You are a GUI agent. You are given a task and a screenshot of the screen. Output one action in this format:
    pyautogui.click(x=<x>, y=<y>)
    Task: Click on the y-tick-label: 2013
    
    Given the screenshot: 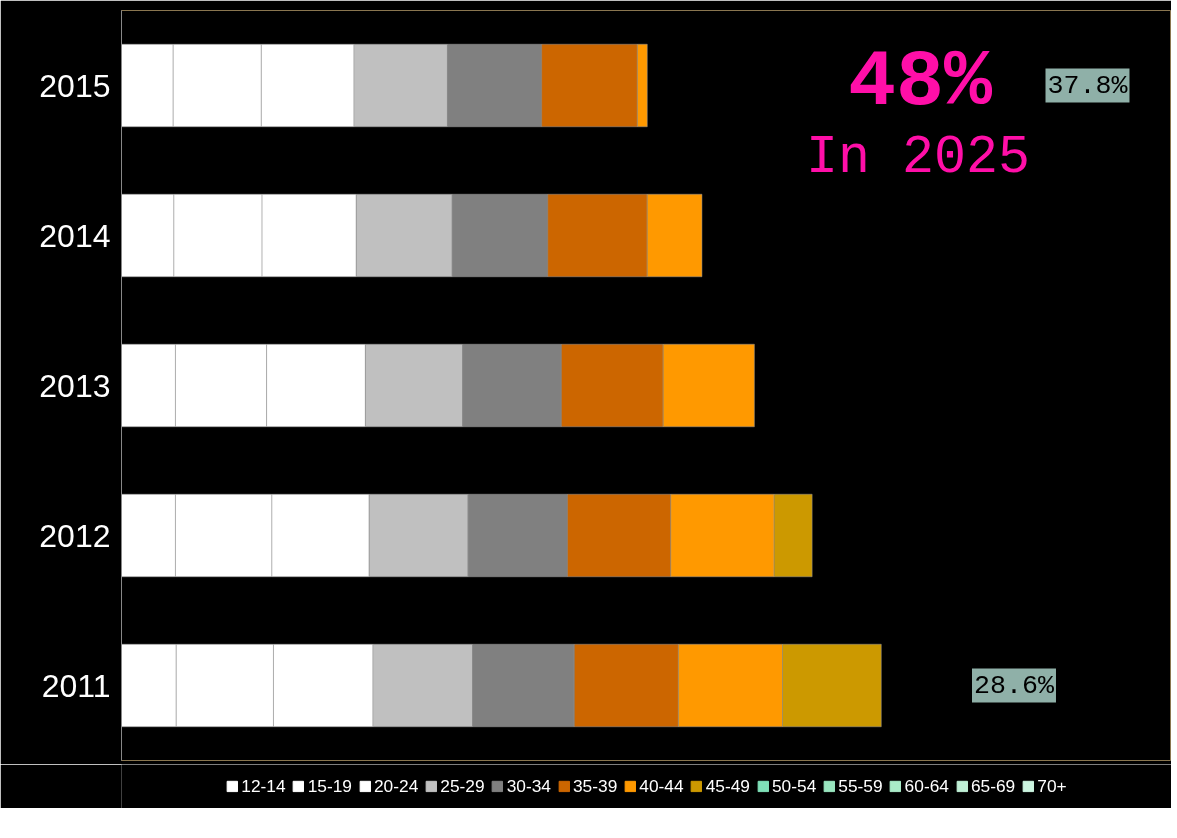 What is the action you would take?
    pyautogui.click(x=75, y=385)
    